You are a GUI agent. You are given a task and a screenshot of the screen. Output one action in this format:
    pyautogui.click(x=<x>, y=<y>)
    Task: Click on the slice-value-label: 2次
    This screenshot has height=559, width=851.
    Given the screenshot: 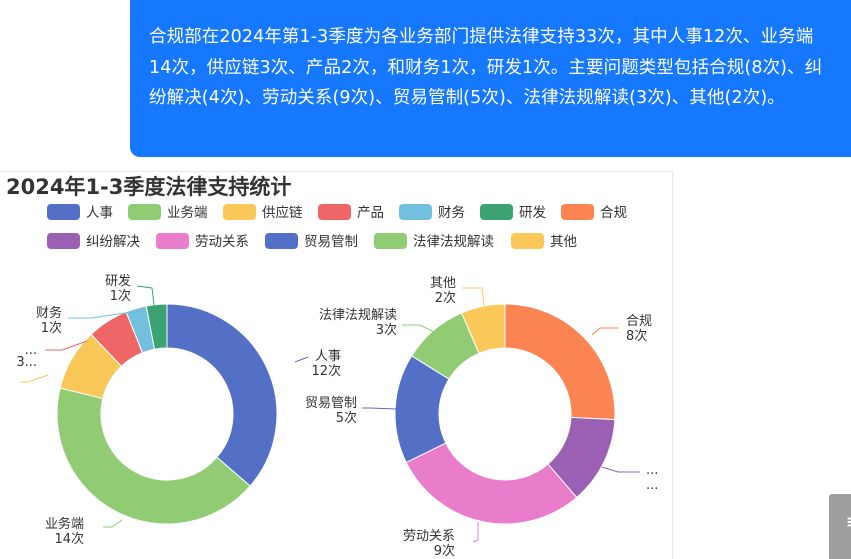 What is the action you would take?
    pyautogui.click(x=445, y=298)
    